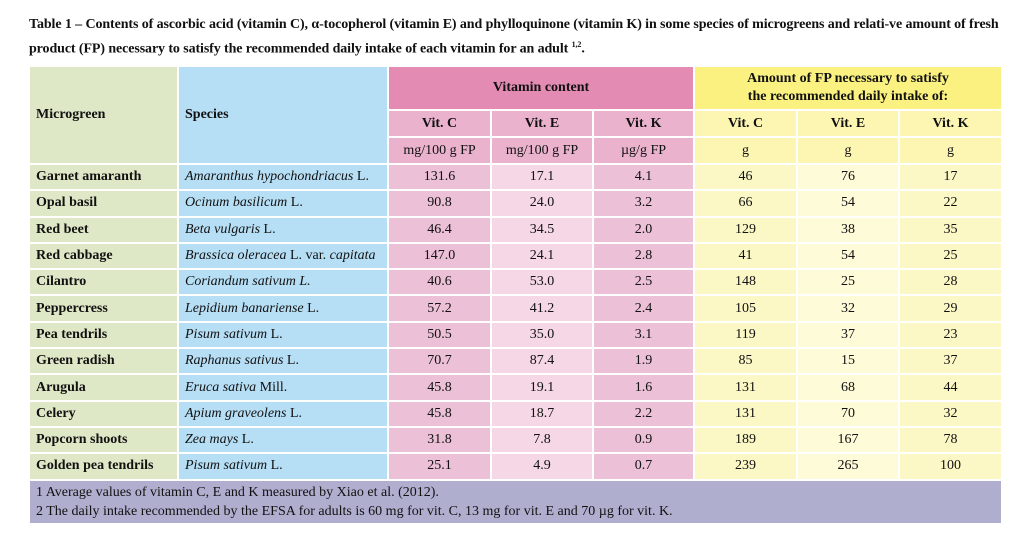  What do you see at coordinates (848, 335) in the screenshot?
I see `cell-fp-vit-e: 37` at bounding box center [848, 335].